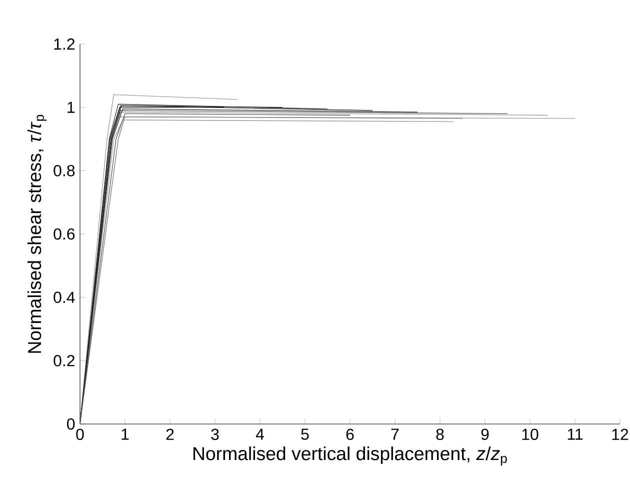 This screenshot has height=494, width=630. Describe the element at coordinates (37, 233) in the screenshot. I see `y-axis-title: Normalised shear stress, τ/τ$_{p}$` at that location.